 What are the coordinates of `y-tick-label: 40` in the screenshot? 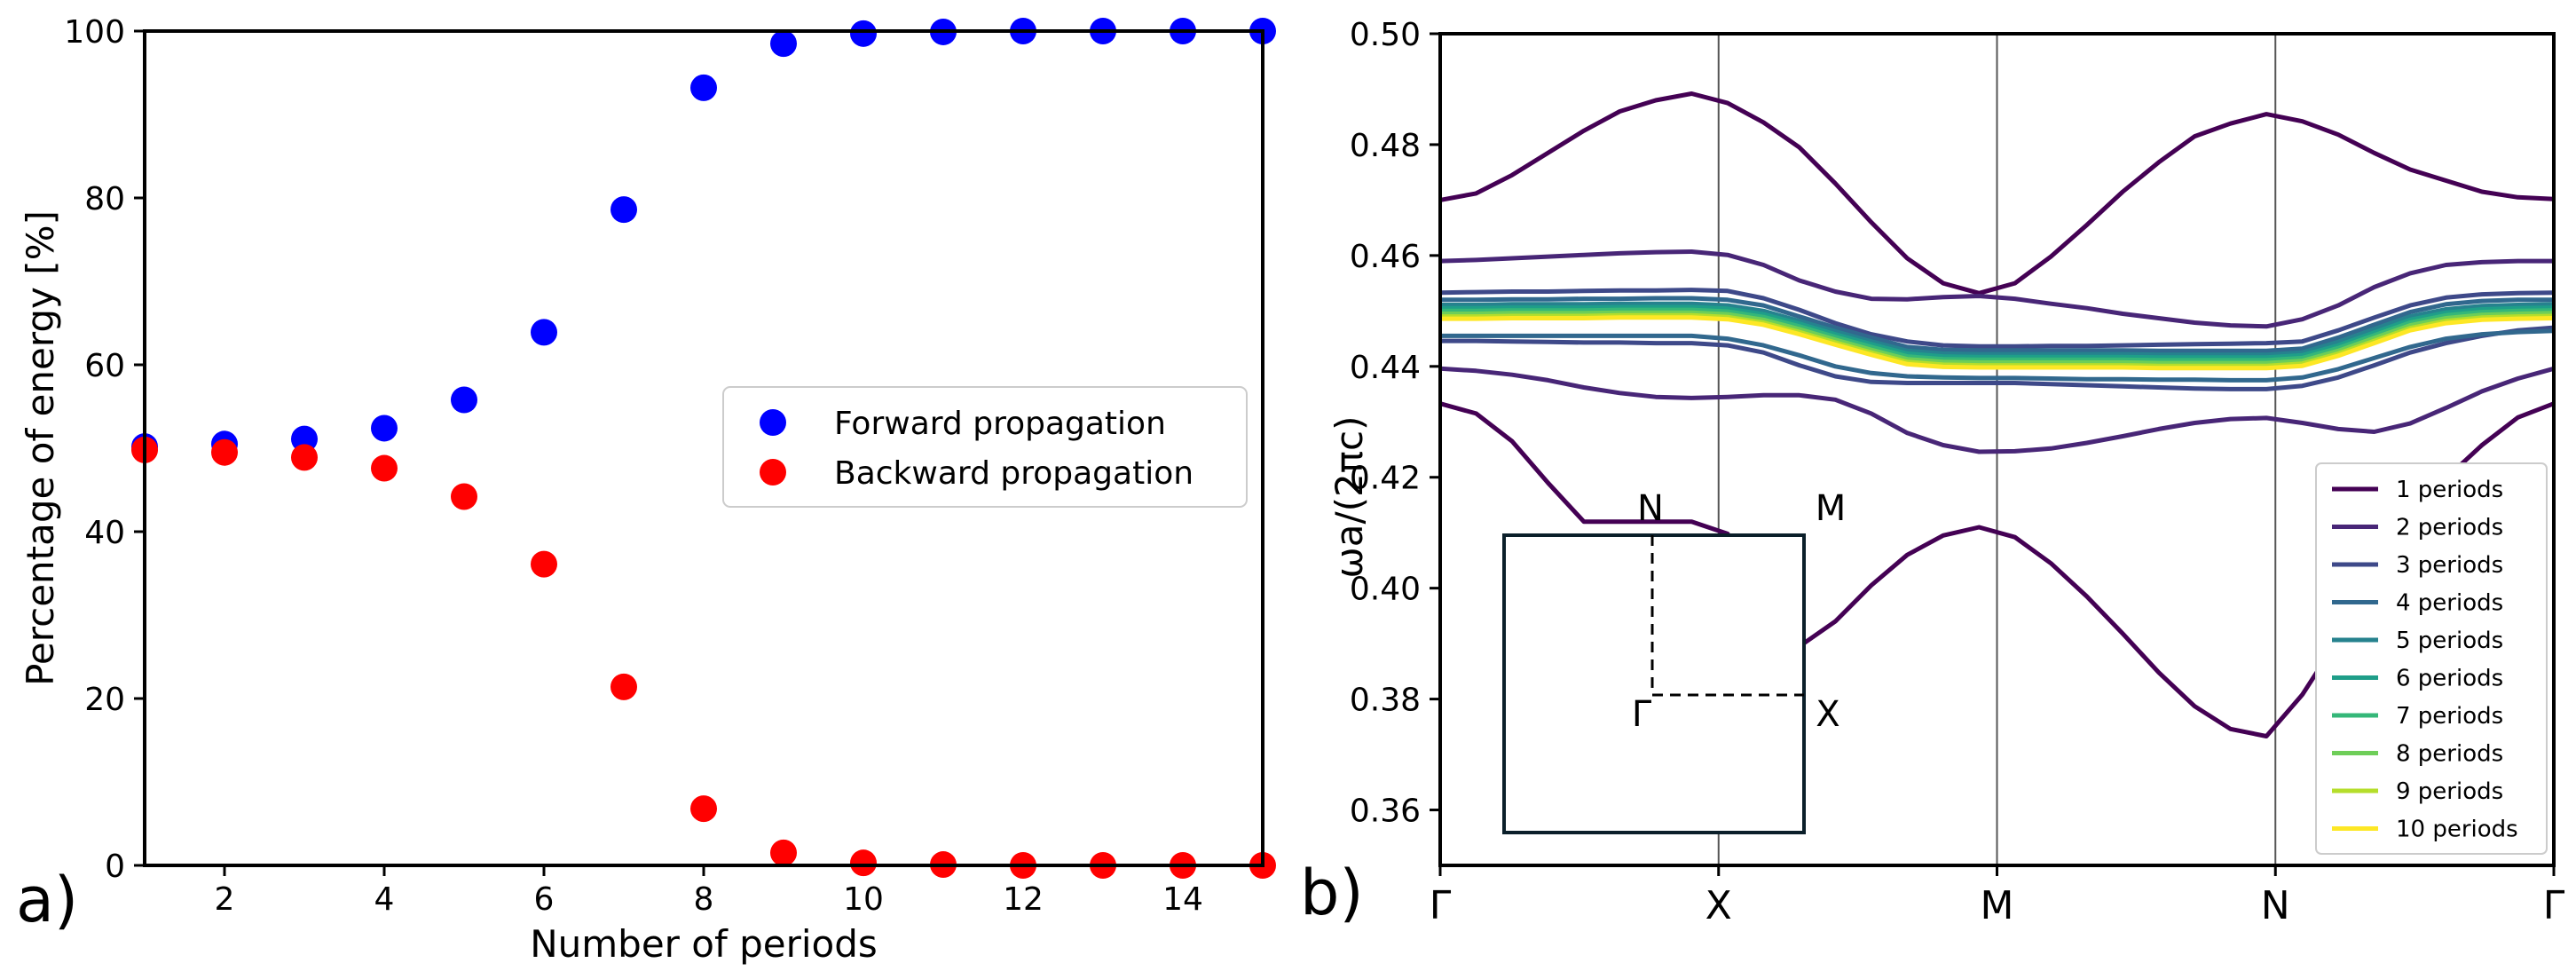 It's located at (104, 533).